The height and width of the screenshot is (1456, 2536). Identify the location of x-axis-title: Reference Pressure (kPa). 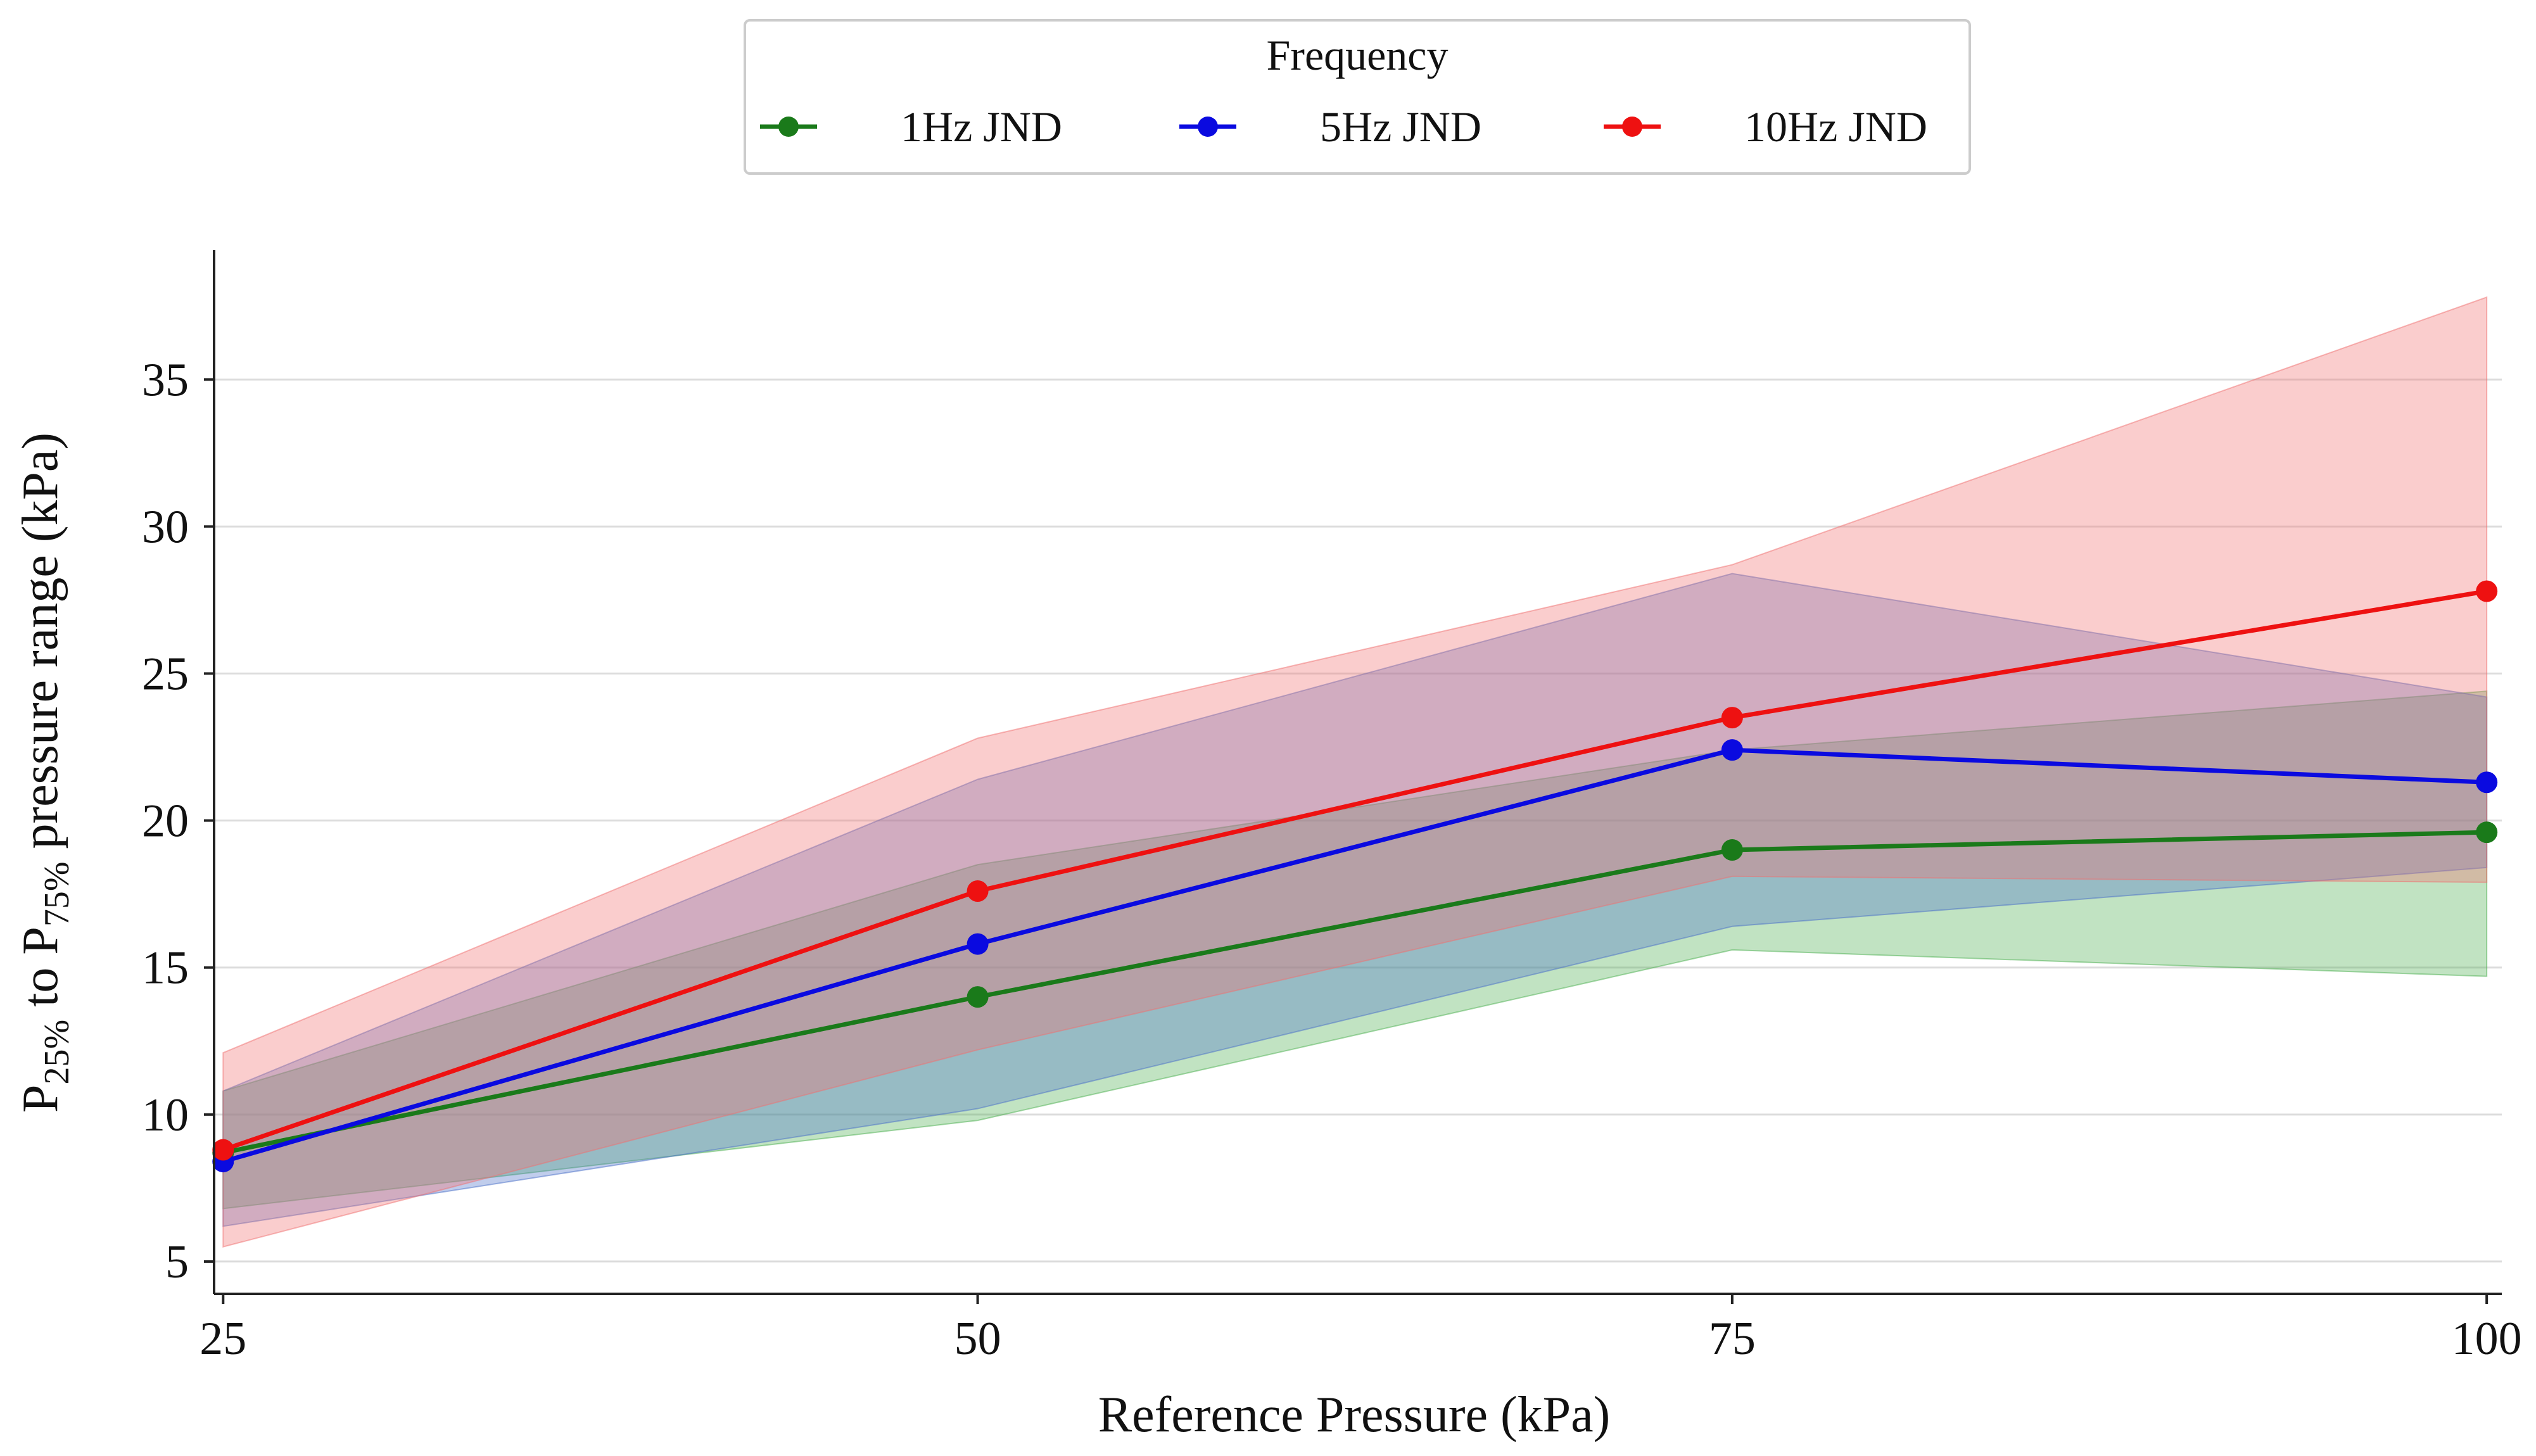
(1354, 1415).